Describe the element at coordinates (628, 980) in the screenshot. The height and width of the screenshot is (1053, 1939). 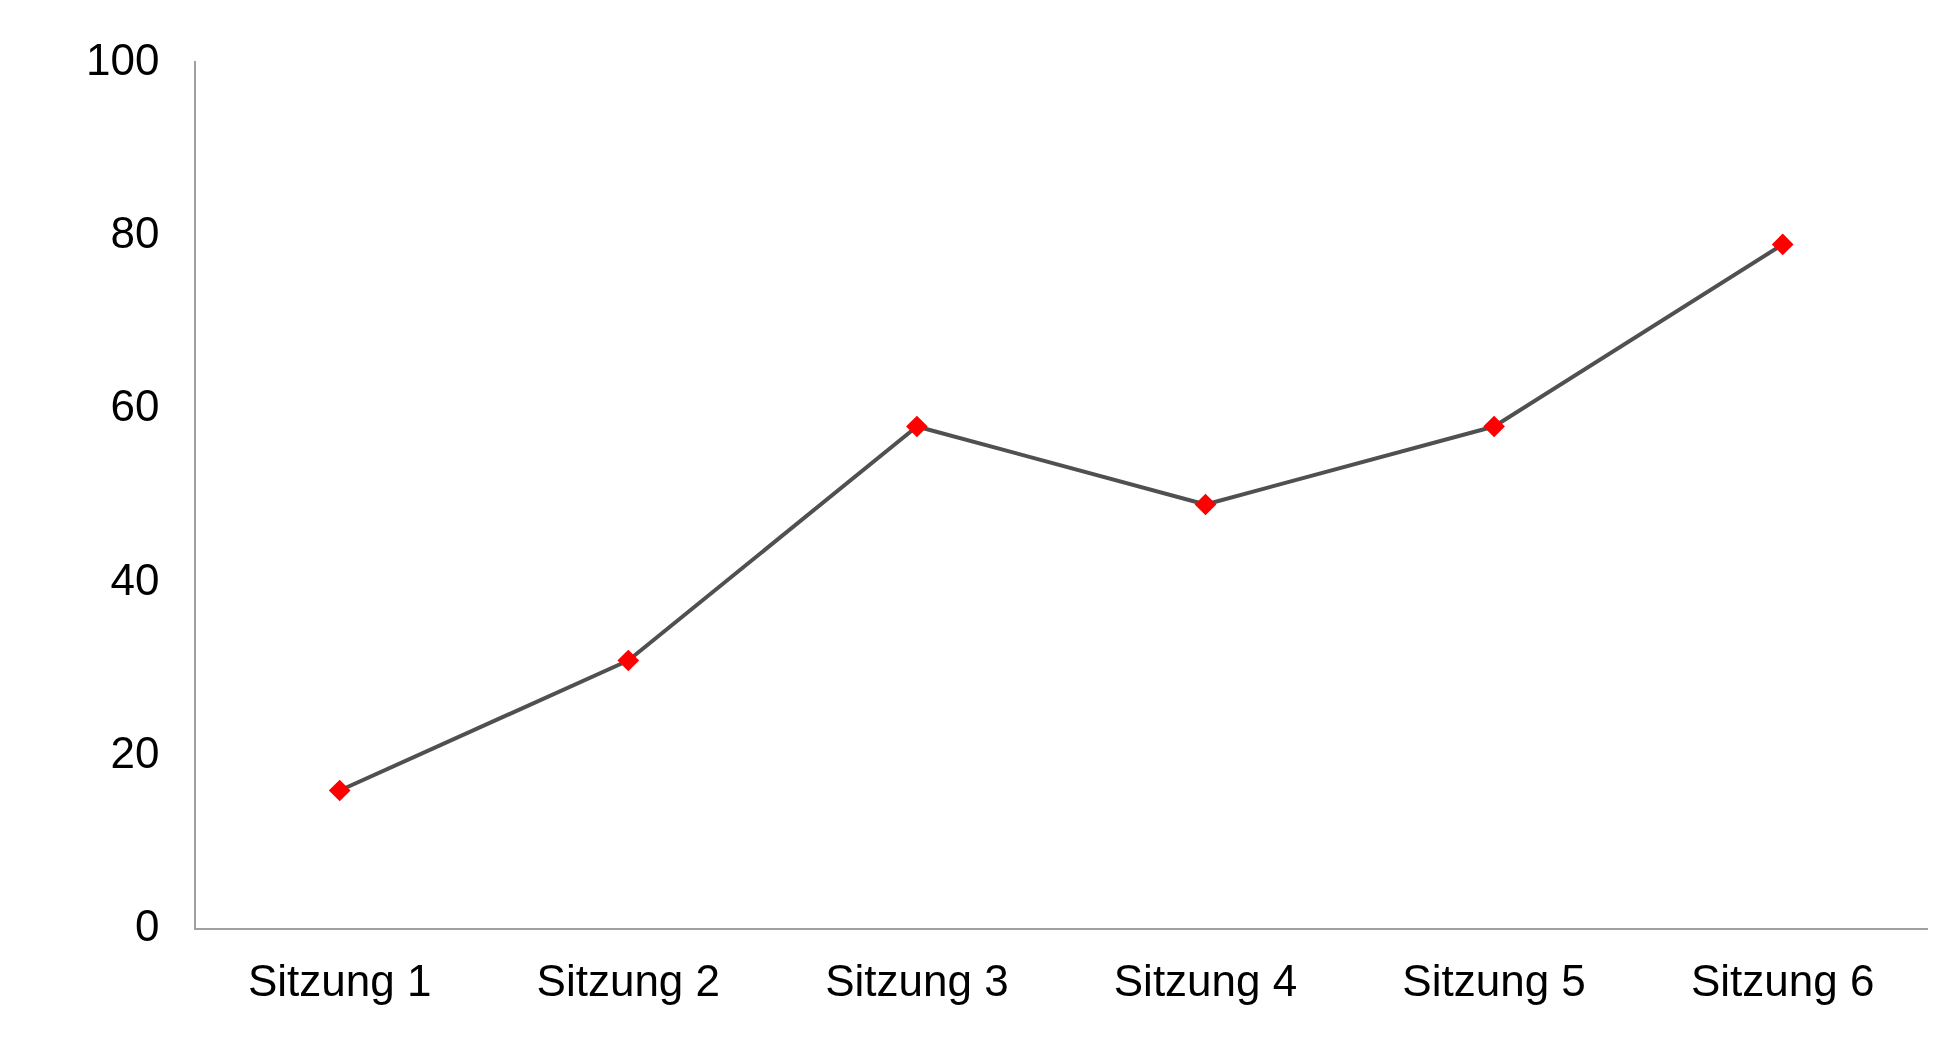
I see `x-tick-label: Sitzung 2` at that location.